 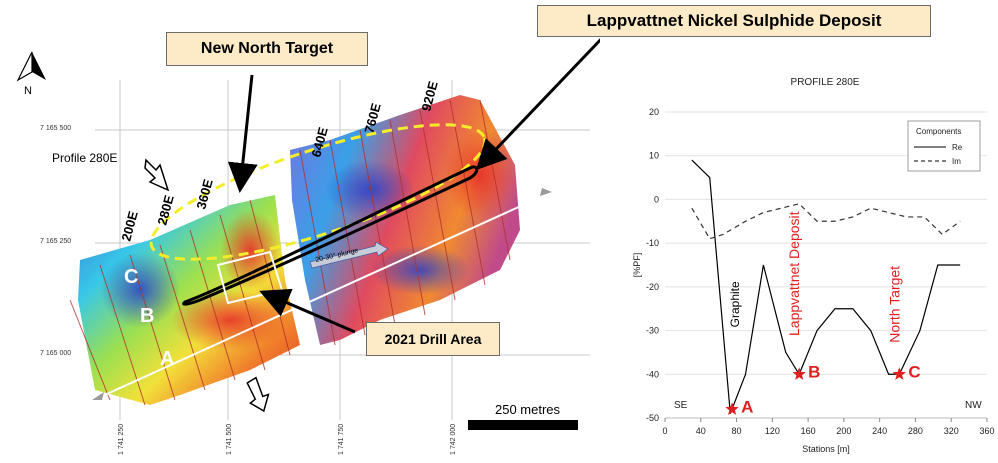 What do you see at coordinates (973, 405) in the screenshot?
I see `side-label-nw: NW` at bounding box center [973, 405].